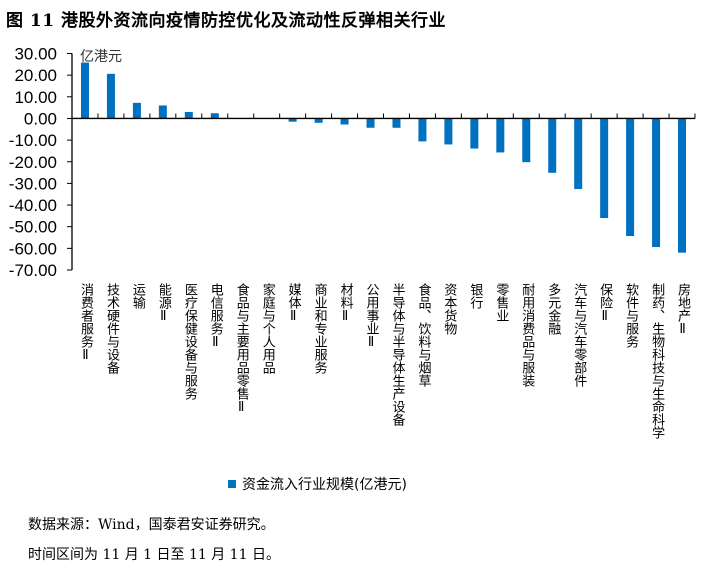 The image size is (703, 574). I want to click on x-tick-label: 银行, so click(475, 296).